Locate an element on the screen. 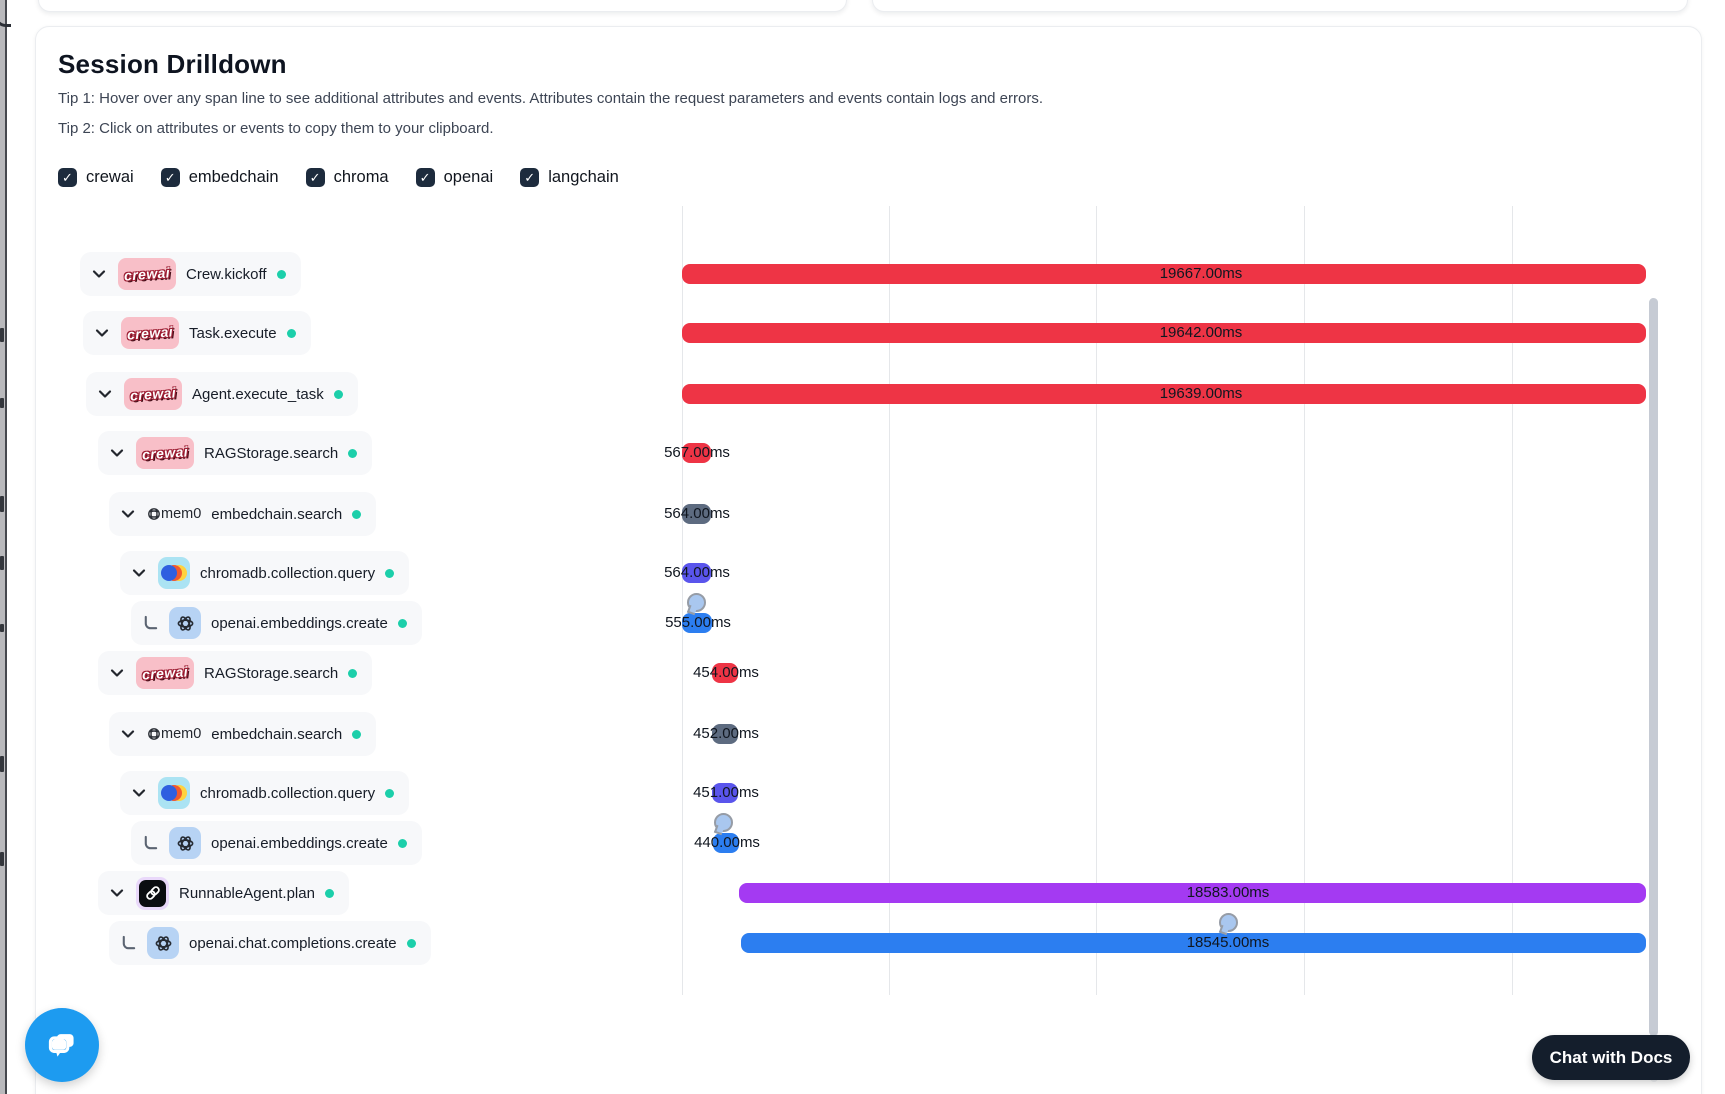  chat-with-docs-button: Chat with Docs is located at coordinates (1611, 1057).